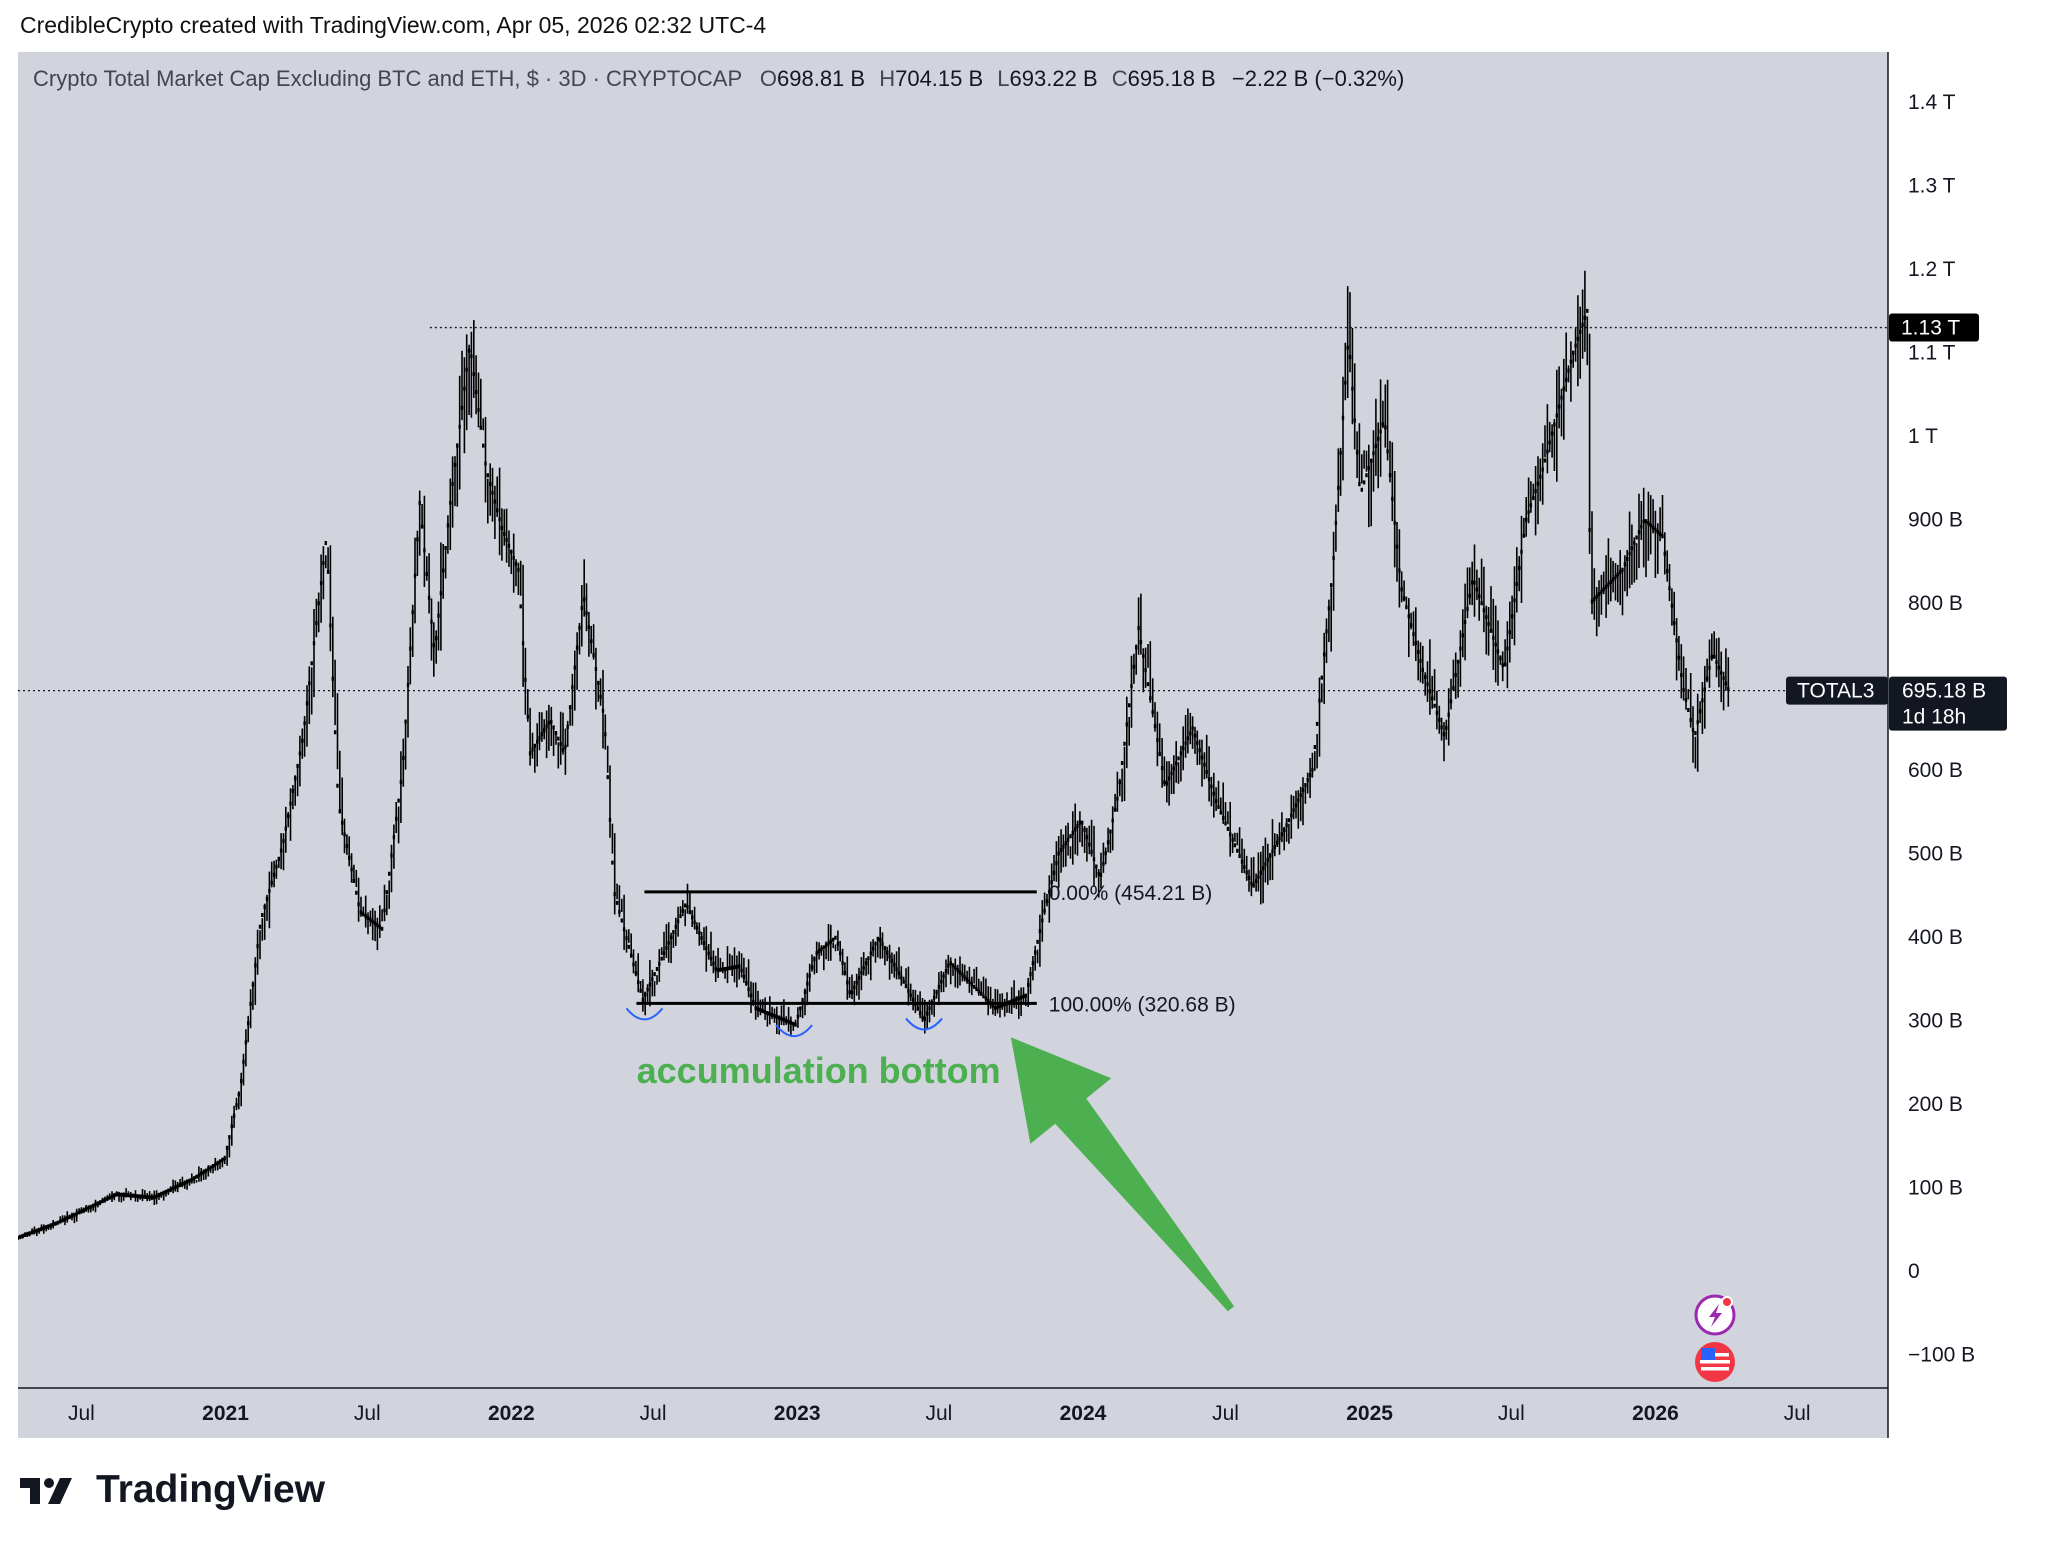 The width and height of the screenshot is (2048, 1549). Describe the element at coordinates (1369, 1413) in the screenshot. I see `x-tick-label: 2025` at that location.